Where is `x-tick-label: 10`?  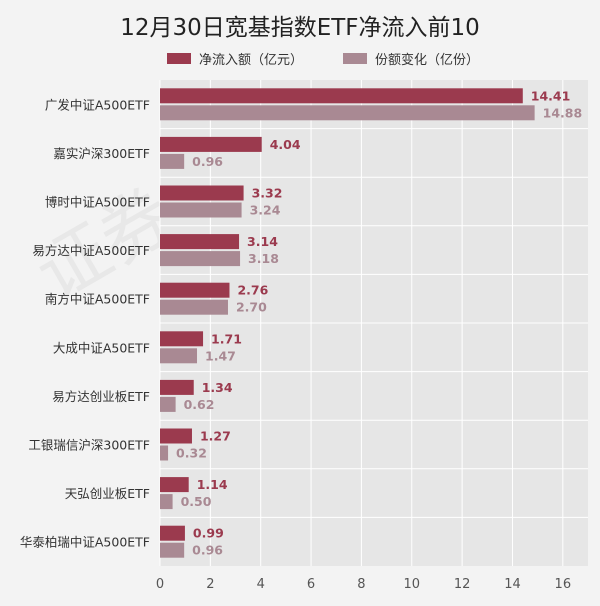
x-tick-label: 10 is located at coordinates (411, 584).